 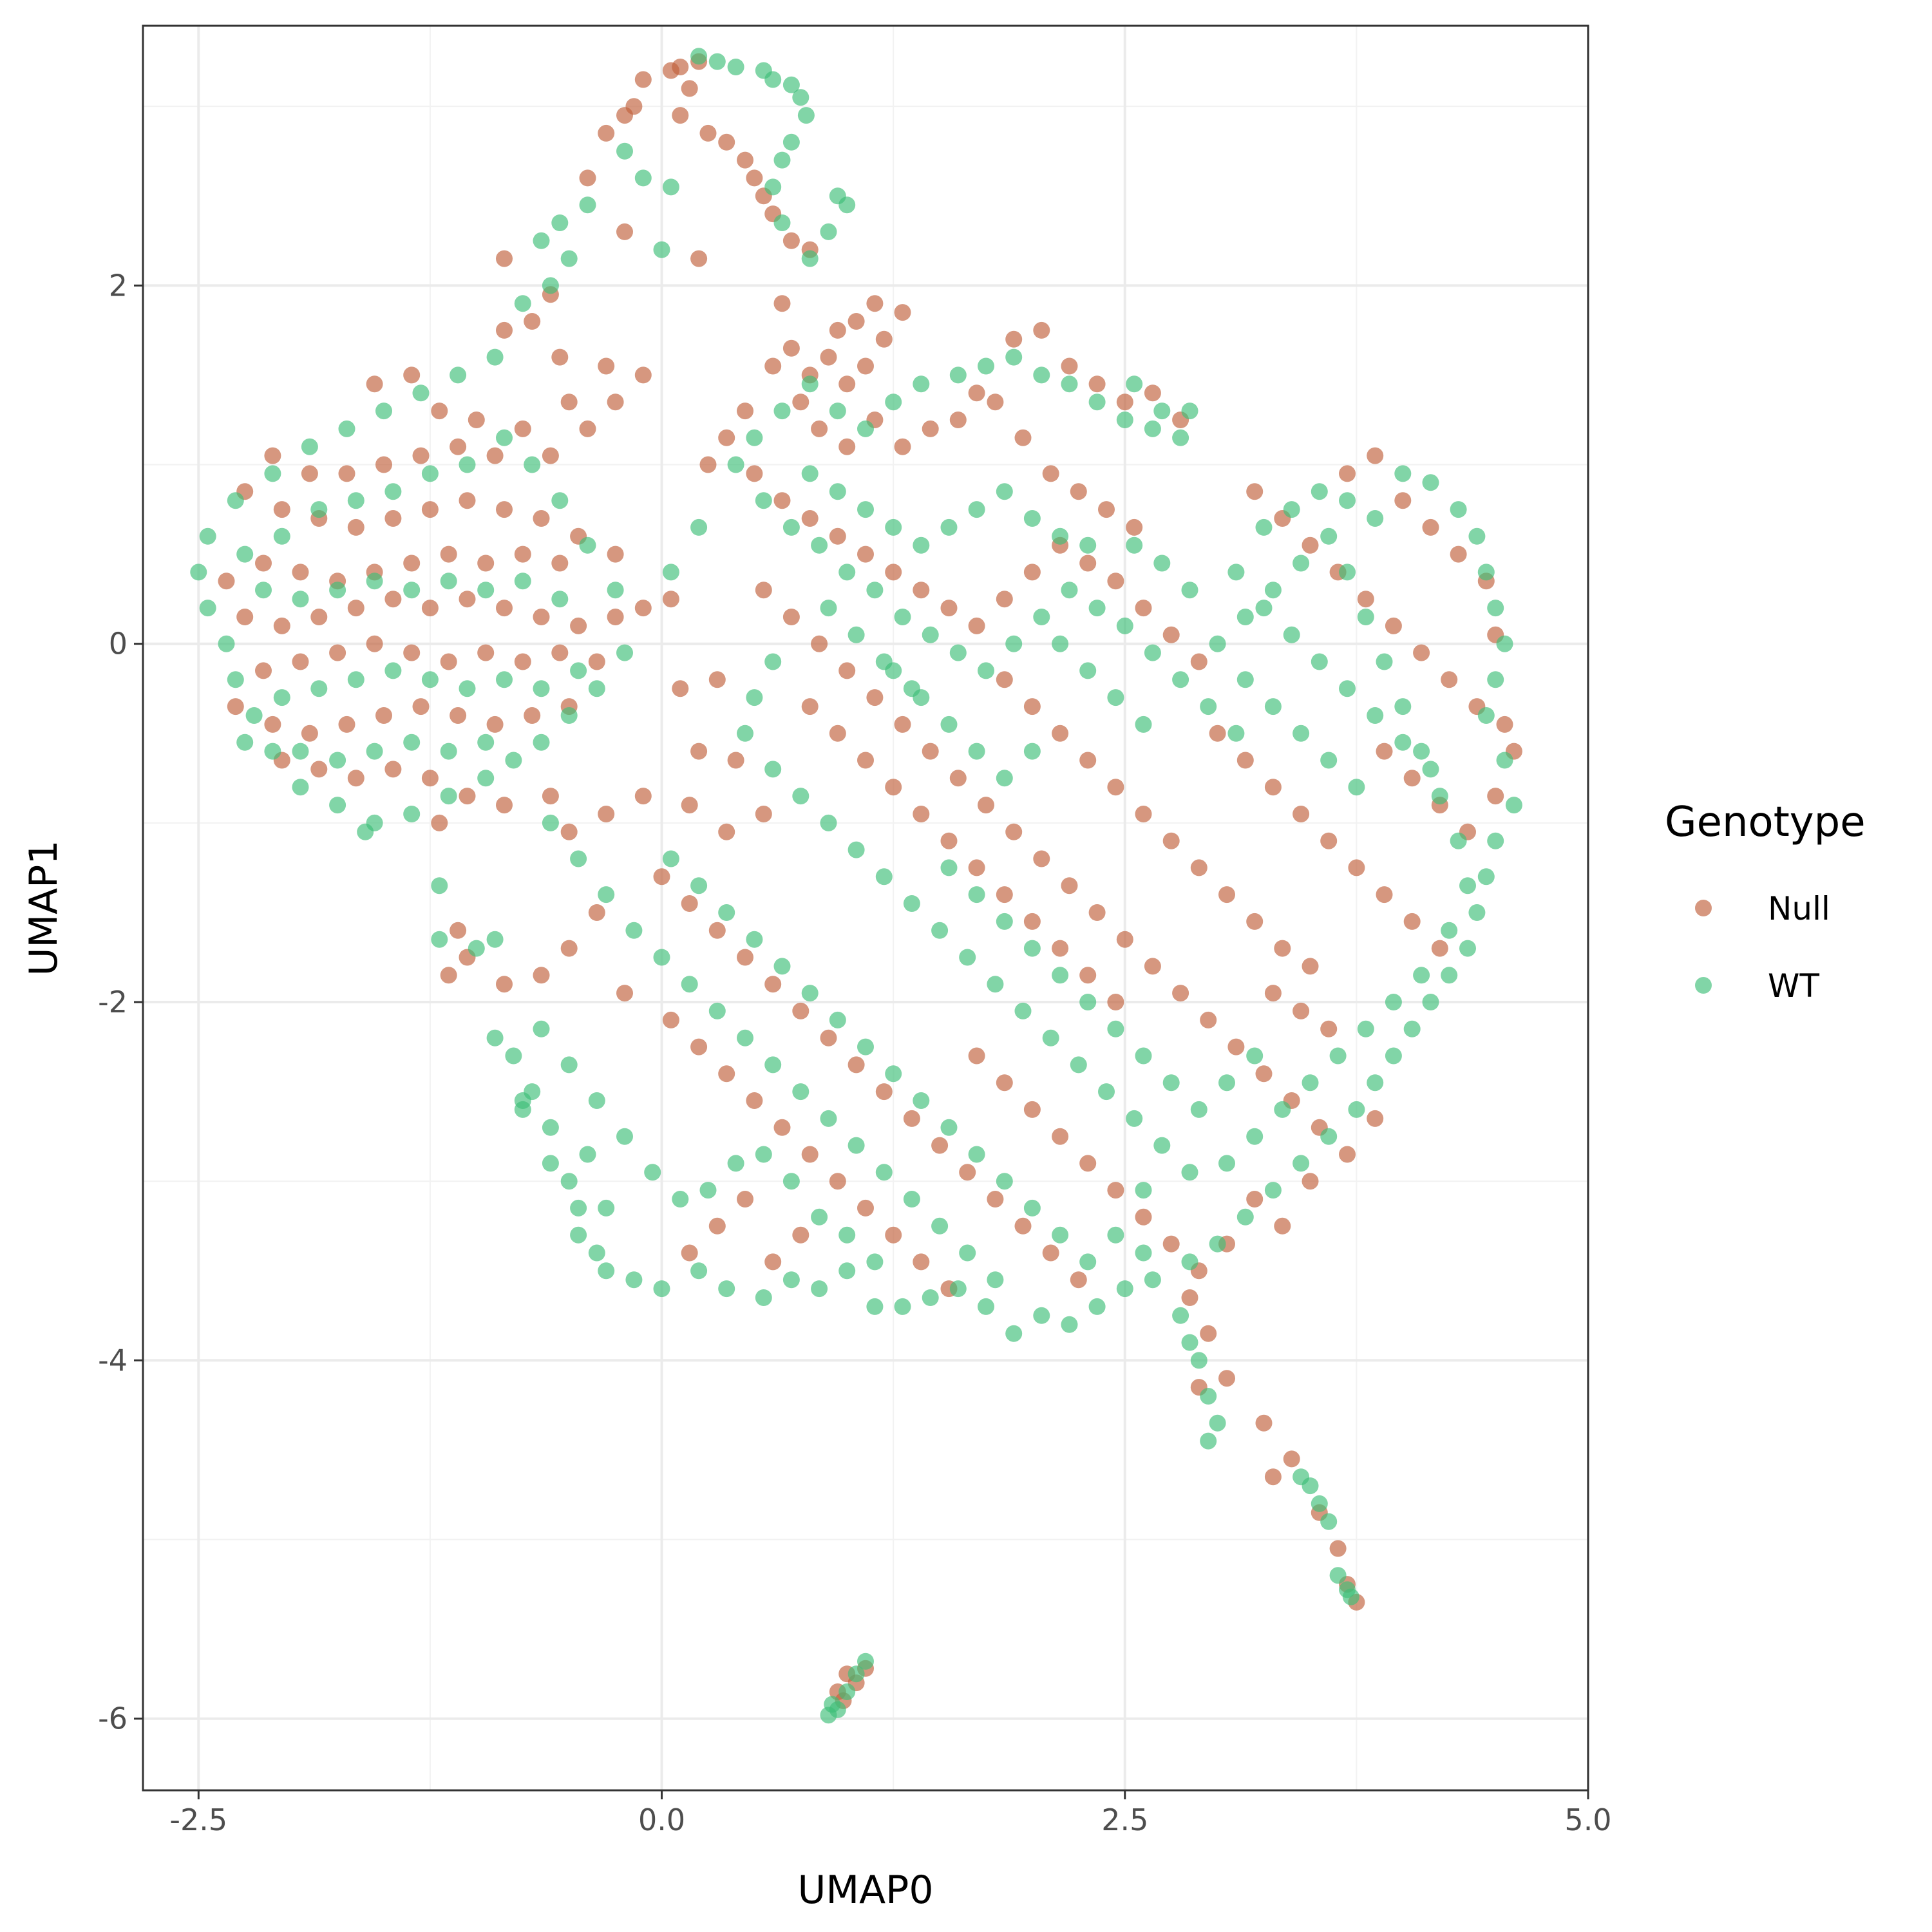 I want to click on legend-label-null: Null, so click(x=1799, y=909).